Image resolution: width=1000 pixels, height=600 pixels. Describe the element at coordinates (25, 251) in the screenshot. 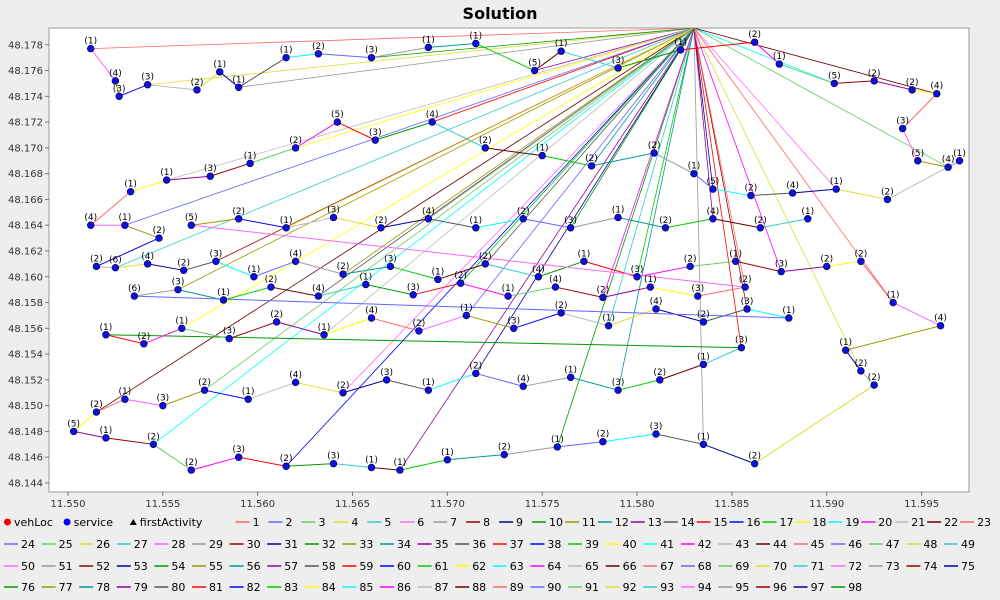

I see `y-tick-label: 48.162` at that location.